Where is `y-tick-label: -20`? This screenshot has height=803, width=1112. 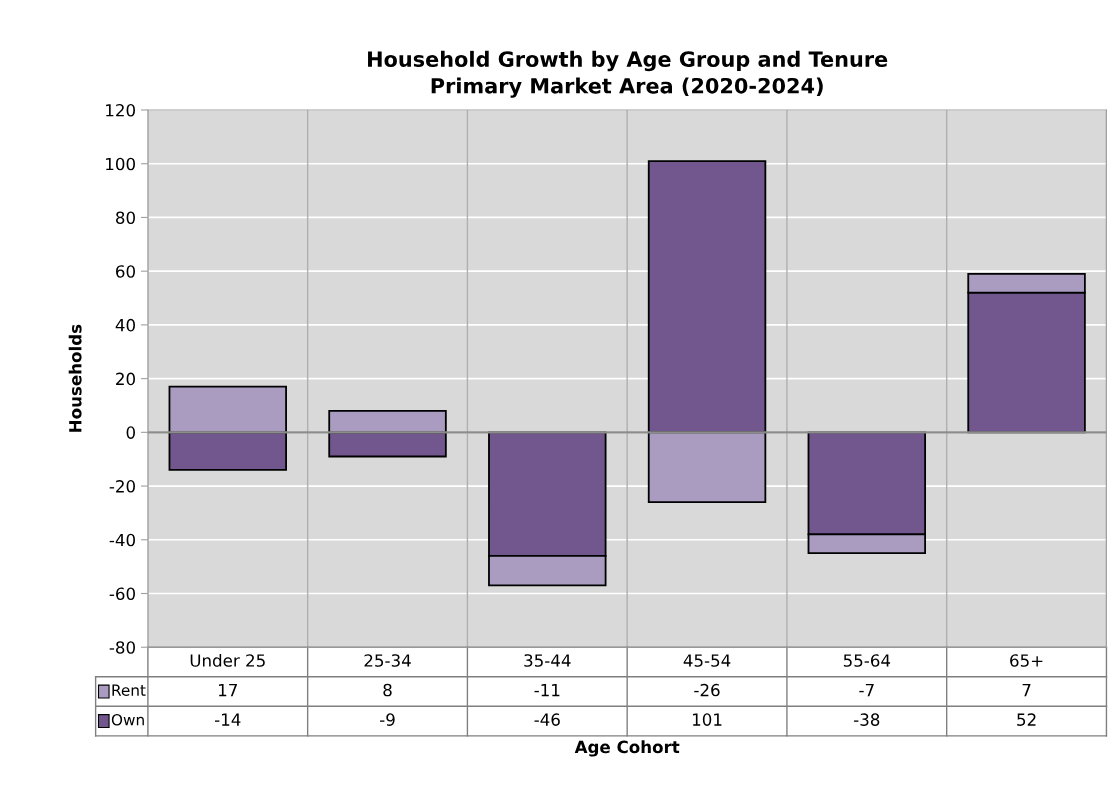
y-tick-label: -20 is located at coordinates (122, 486).